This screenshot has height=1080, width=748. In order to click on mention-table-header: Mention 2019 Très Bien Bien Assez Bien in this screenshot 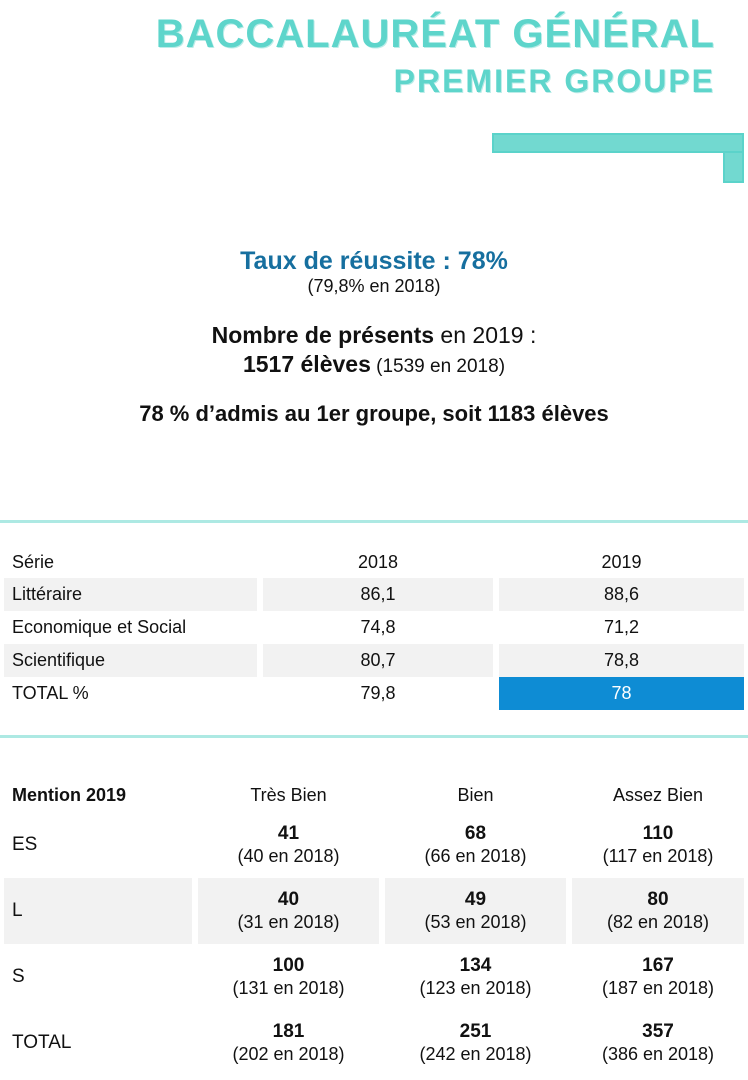, I will do `click(374, 795)`.